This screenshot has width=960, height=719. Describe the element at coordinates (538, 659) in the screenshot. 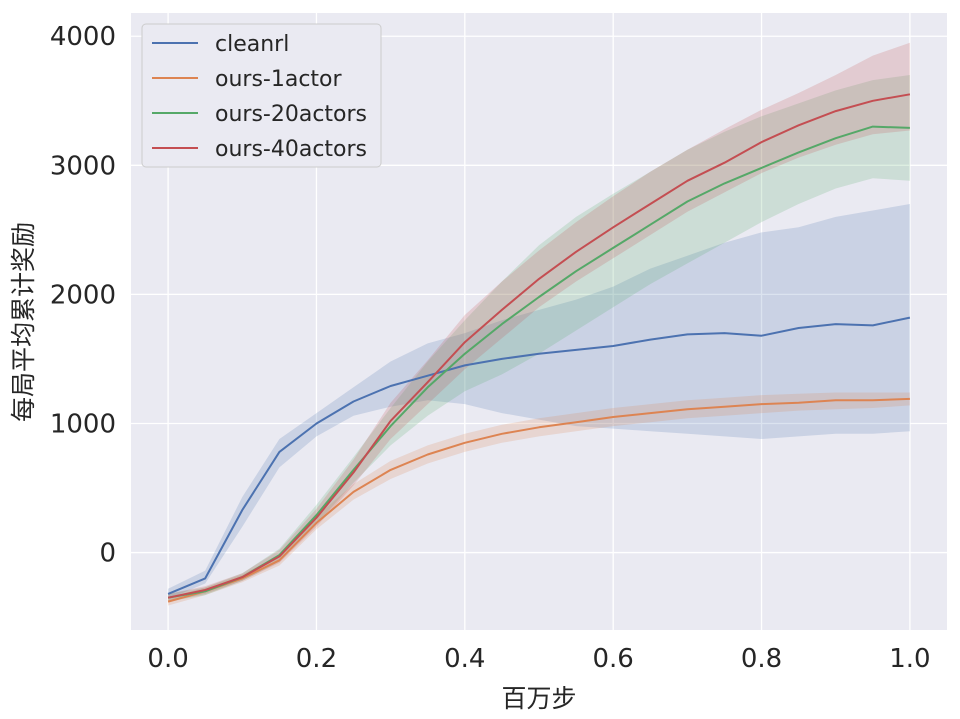

I see `x-tick-labels: 0.0 0.2 0.4 0.6 0.8 1.0` at that location.